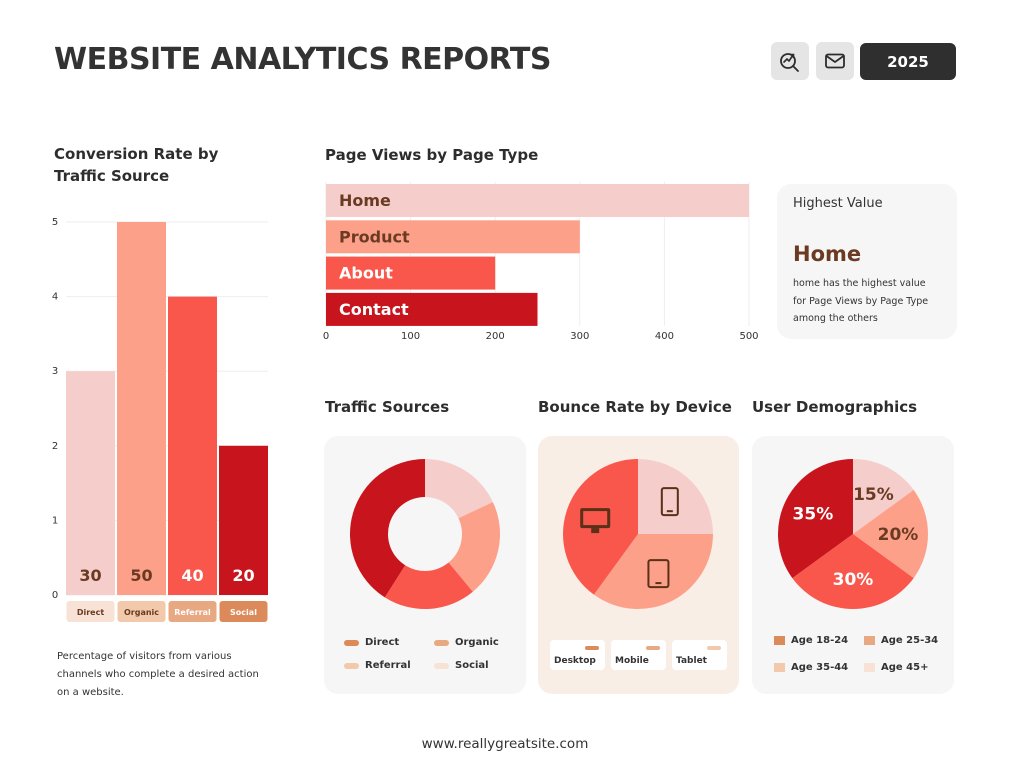 The height and width of the screenshot is (768, 1024). What do you see at coordinates (388, 665) in the screenshot?
I see `legend-label-referral: Referral` at bounding box center [388, 665].